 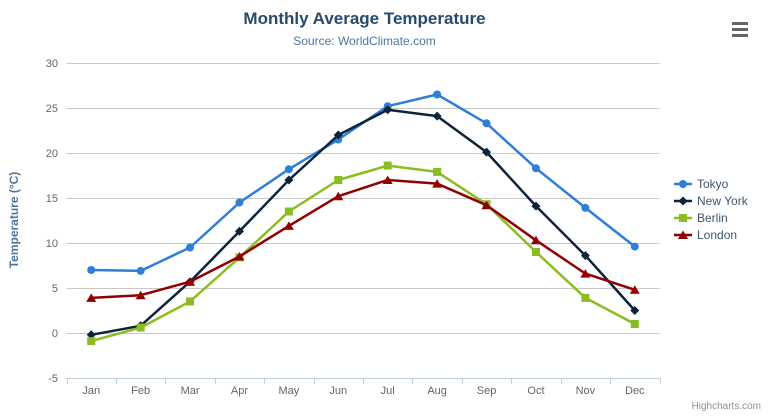 I want to click on legend-symbol-triangle-icon, so click(x=683, y=234).